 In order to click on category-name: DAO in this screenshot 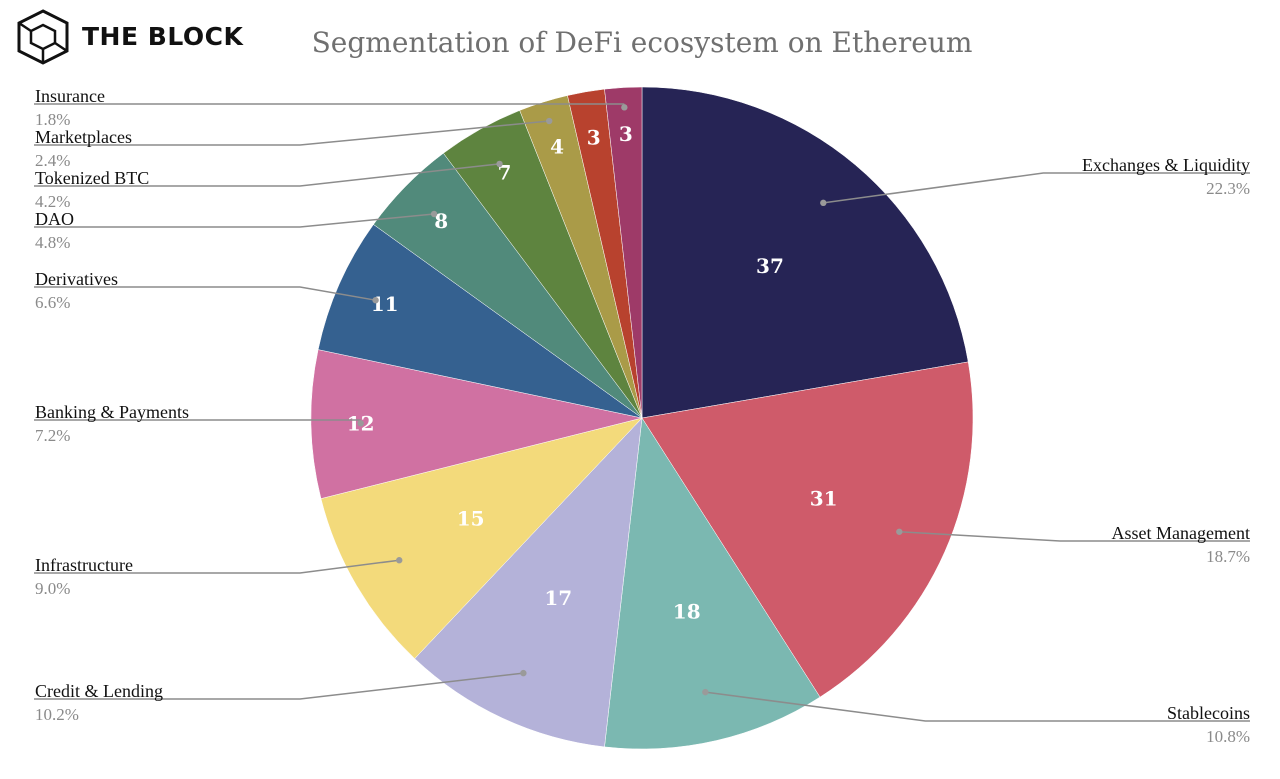, I will do `click(54, 219)`.